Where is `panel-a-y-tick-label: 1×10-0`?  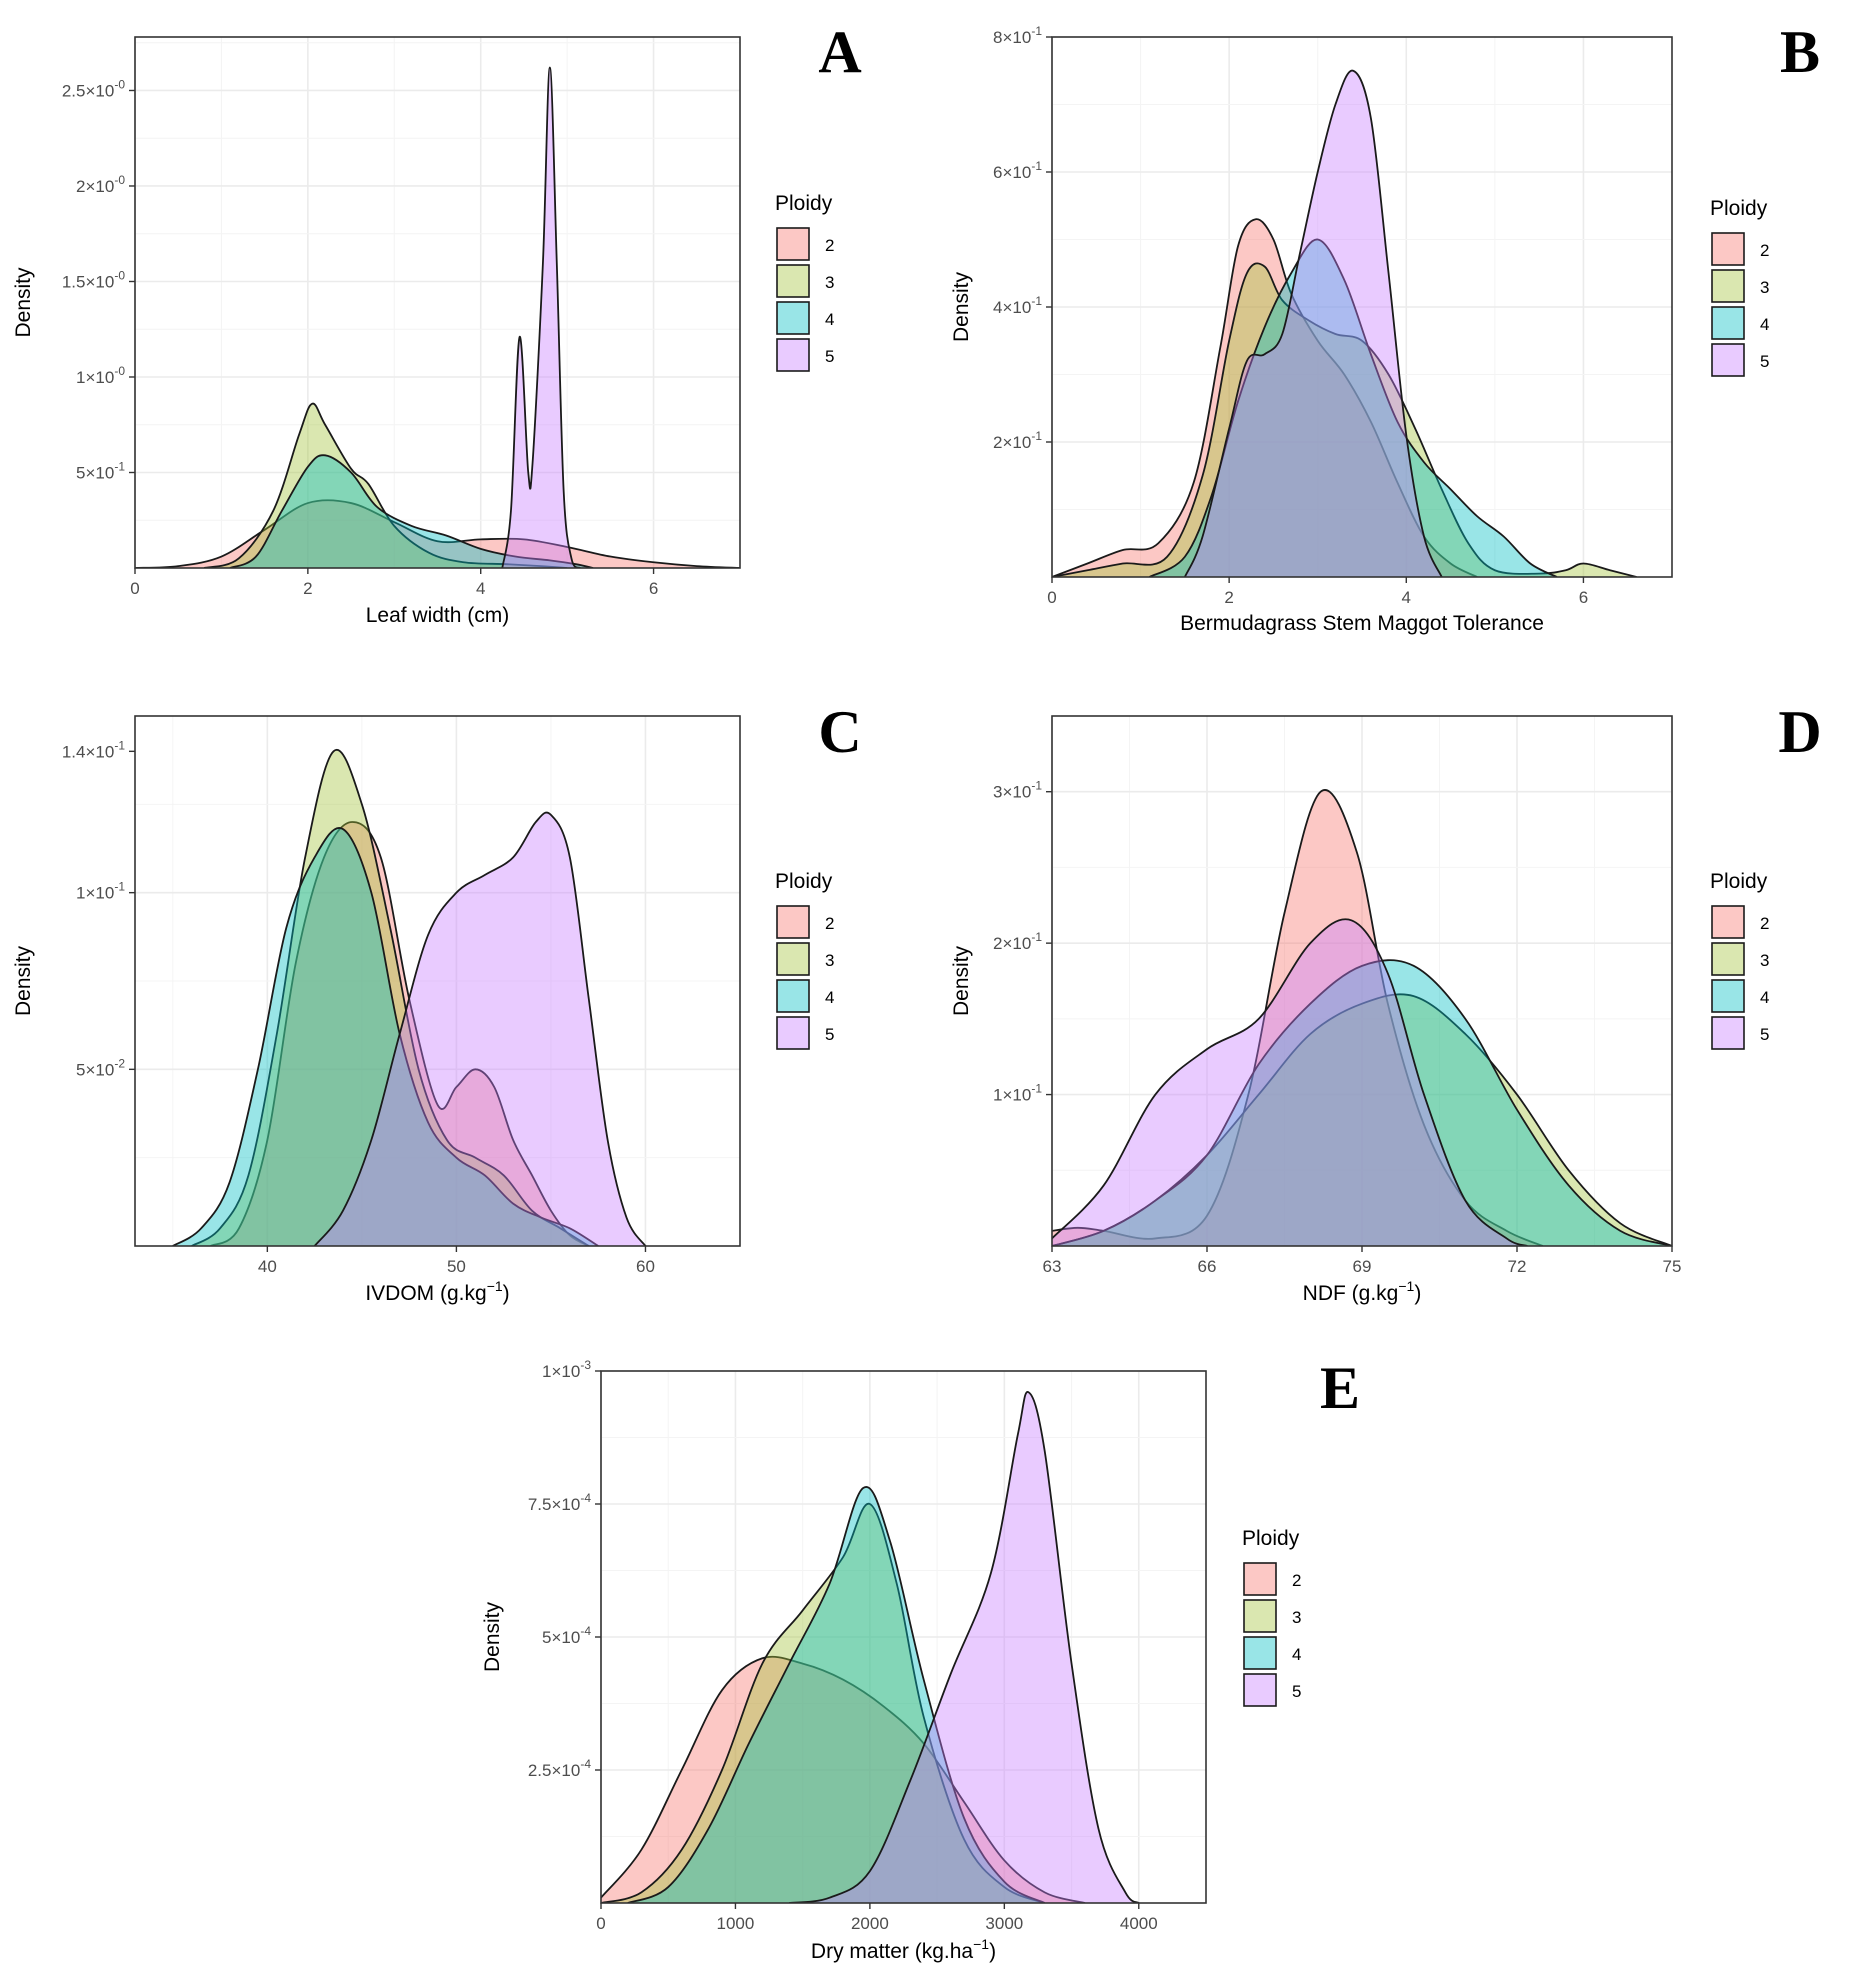 panel-a-y-tick-label: 1×10-0 is located at coordinates (100, 375).